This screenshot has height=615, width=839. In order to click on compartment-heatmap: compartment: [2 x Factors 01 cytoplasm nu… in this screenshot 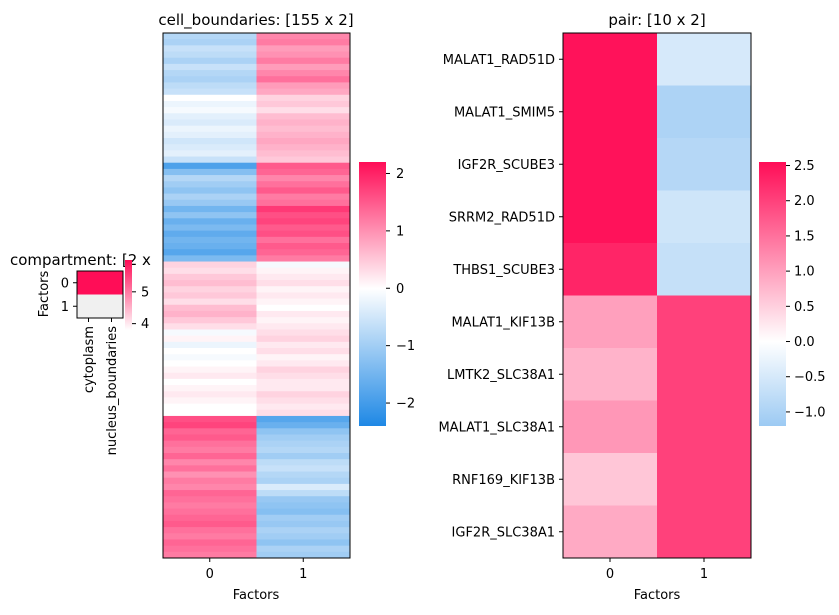, I will do `click(80, 353)`.